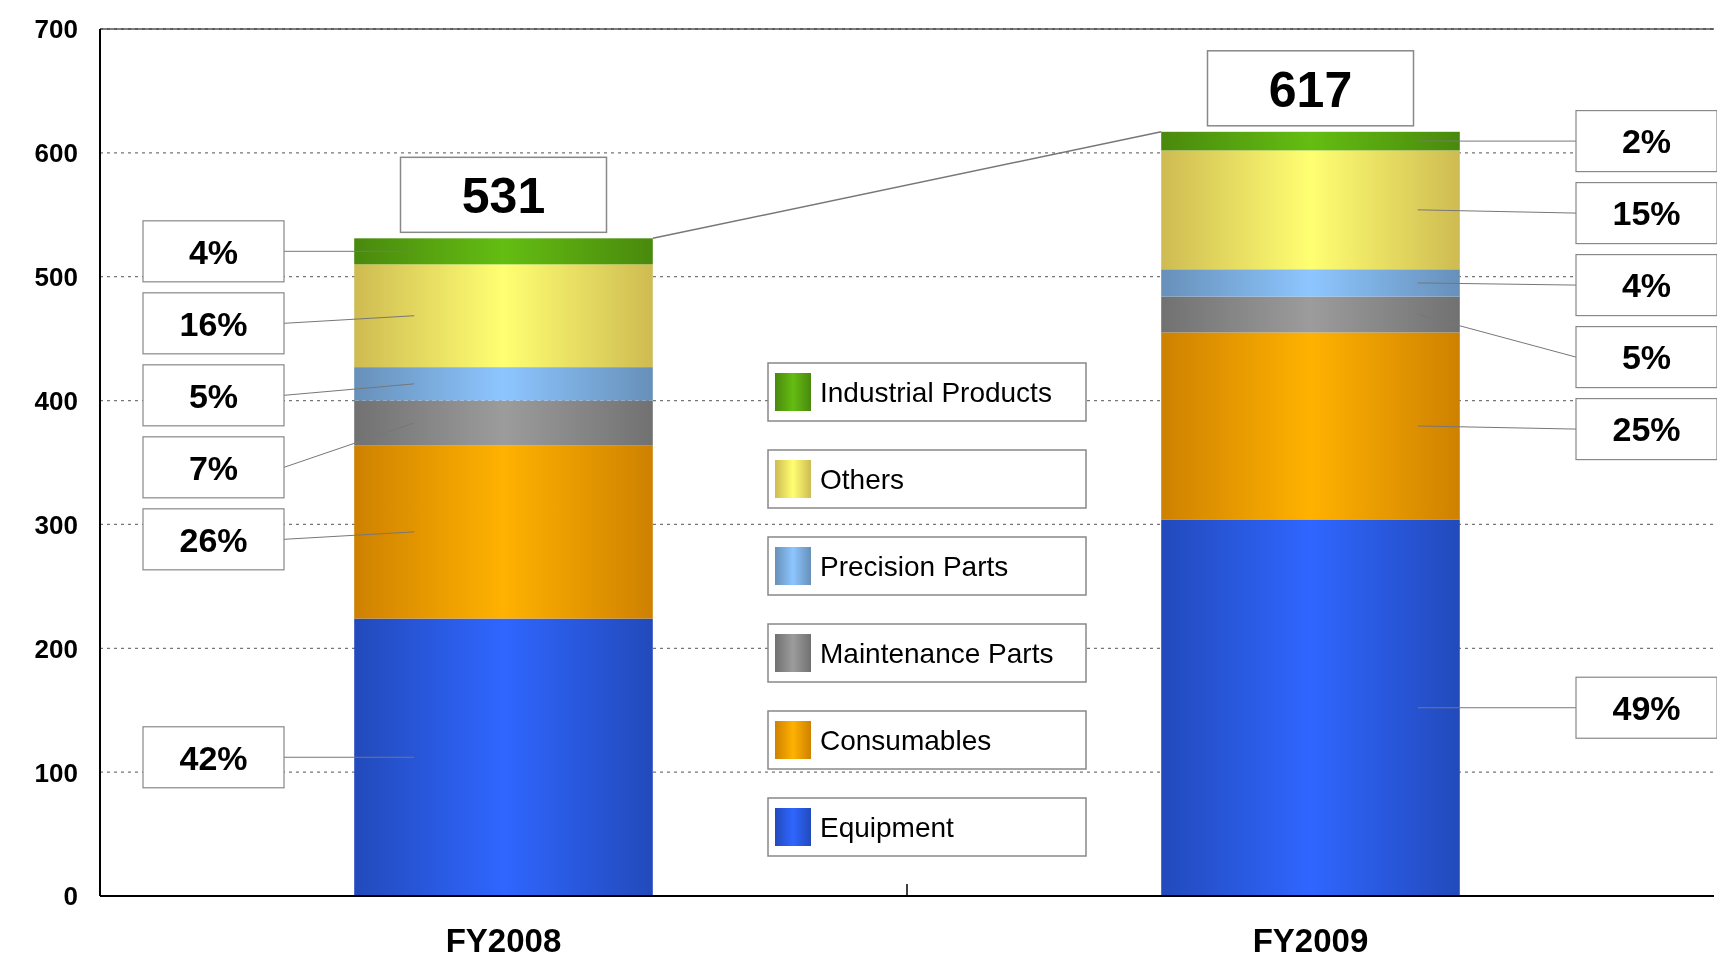  What do you see at coordinates (56, 648) in the screenshot?
I see `y-tick-label: 200` at bounding box center [56, 648].